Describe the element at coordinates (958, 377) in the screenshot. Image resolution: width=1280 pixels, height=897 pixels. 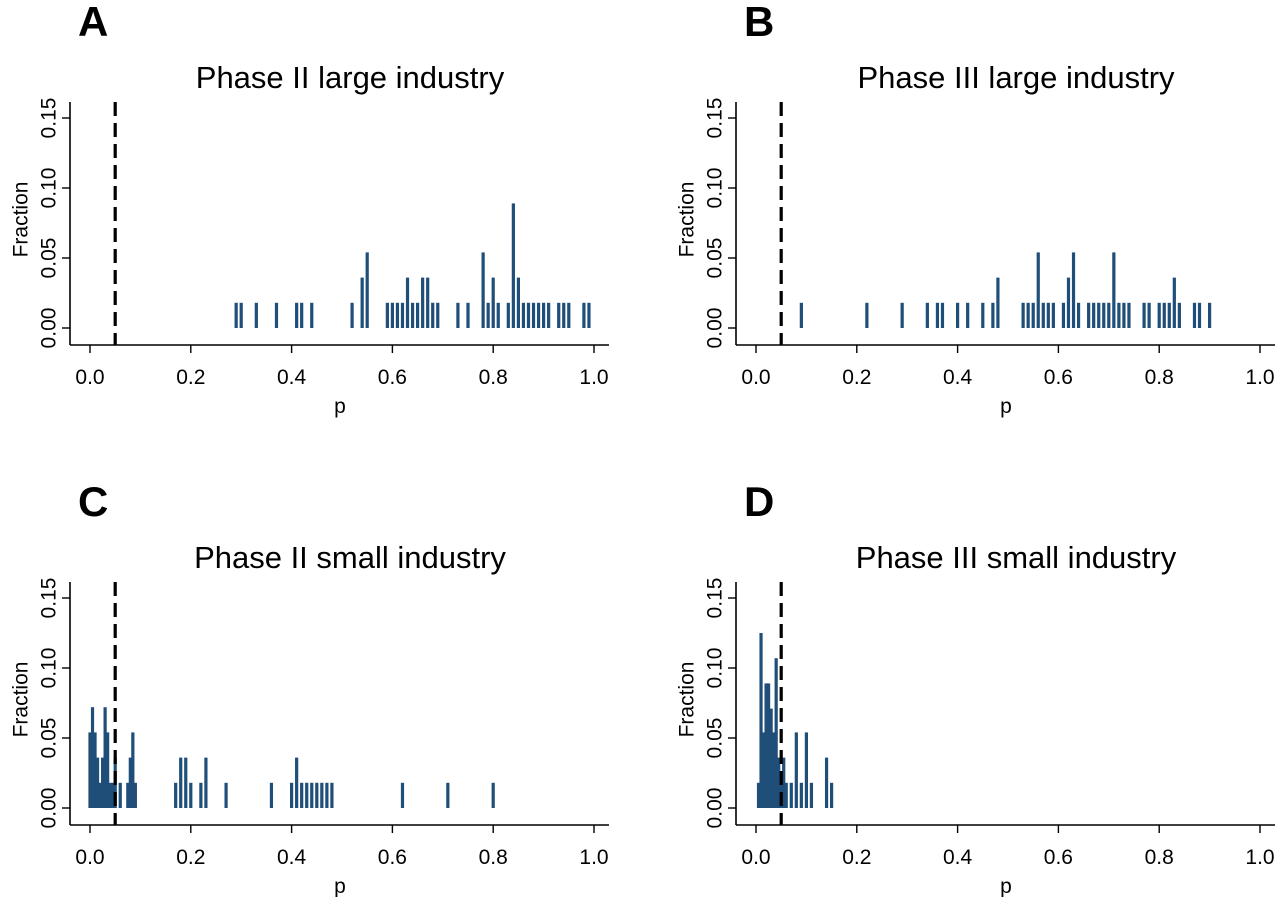
I see `x-tick-label: 0.4` at that location.